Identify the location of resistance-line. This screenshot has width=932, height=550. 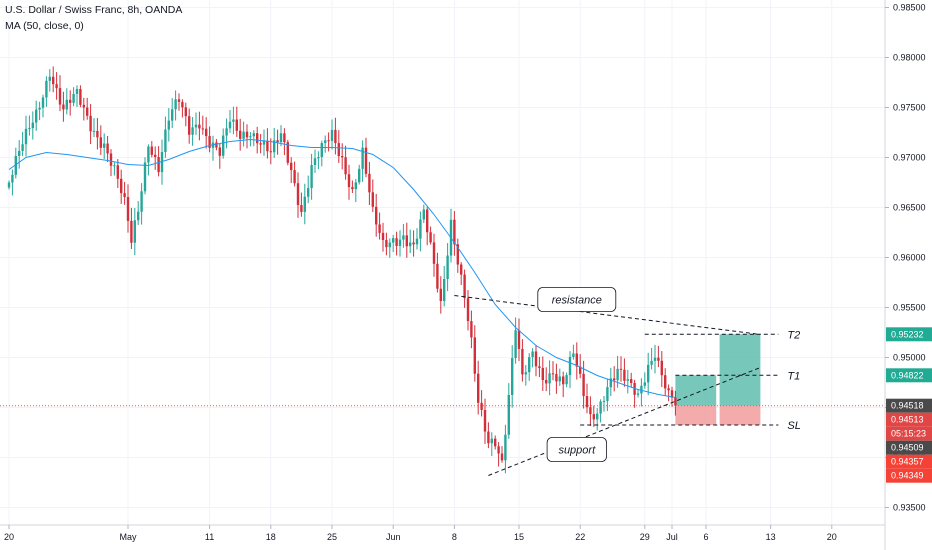
(607, 315).